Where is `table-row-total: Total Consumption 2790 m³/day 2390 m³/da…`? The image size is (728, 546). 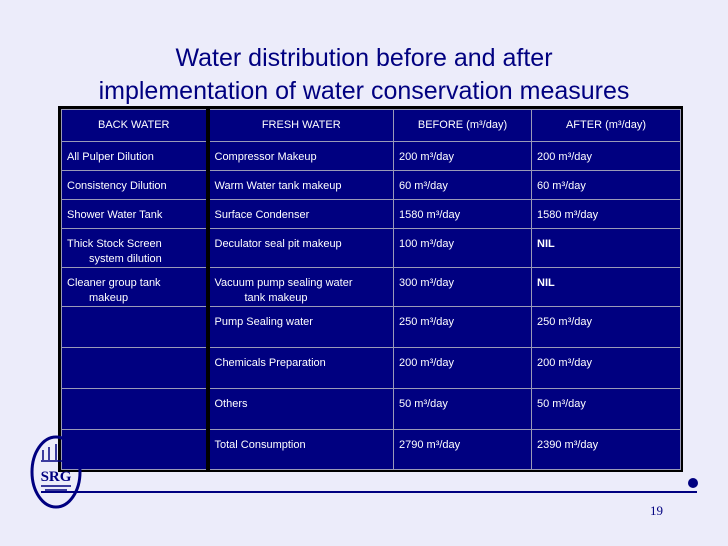 table-row-total: Total Consumption 2790 m³/day 2390 m³/da… is located at coordinates (371, 449).